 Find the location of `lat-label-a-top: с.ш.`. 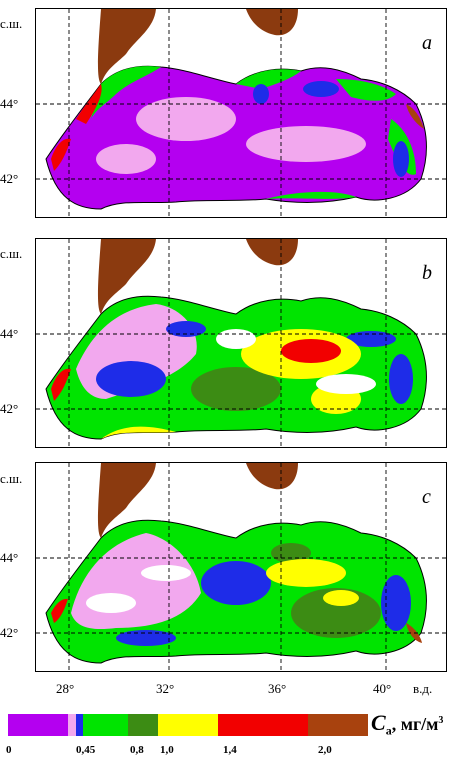

lat-label-a-top: с.ш. is located at coordinates (11, 23).